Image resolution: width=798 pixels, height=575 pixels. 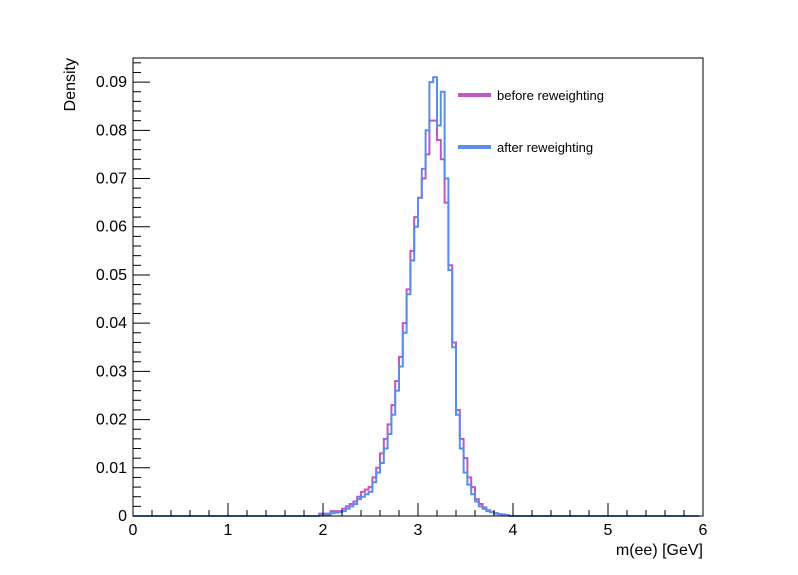 I want to click on y-tick-label: 0.02, so click(x=111, y=420).